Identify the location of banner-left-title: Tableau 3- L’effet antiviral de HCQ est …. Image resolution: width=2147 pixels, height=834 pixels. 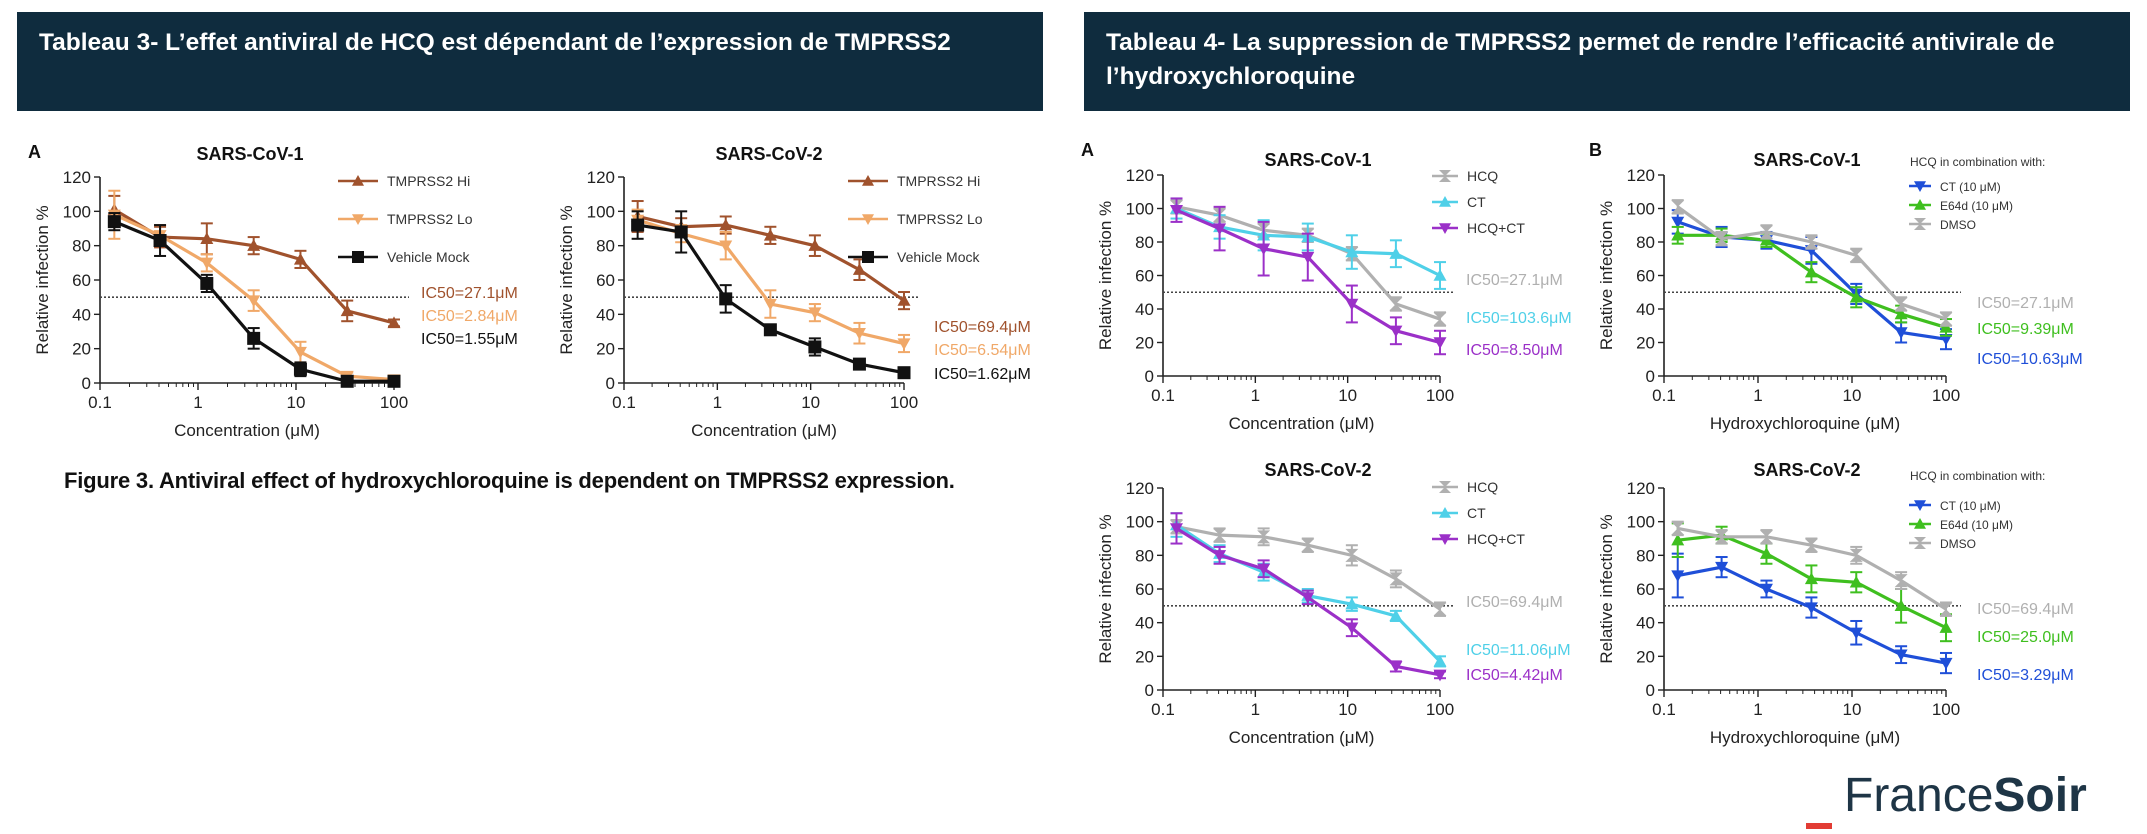
(530, 61).